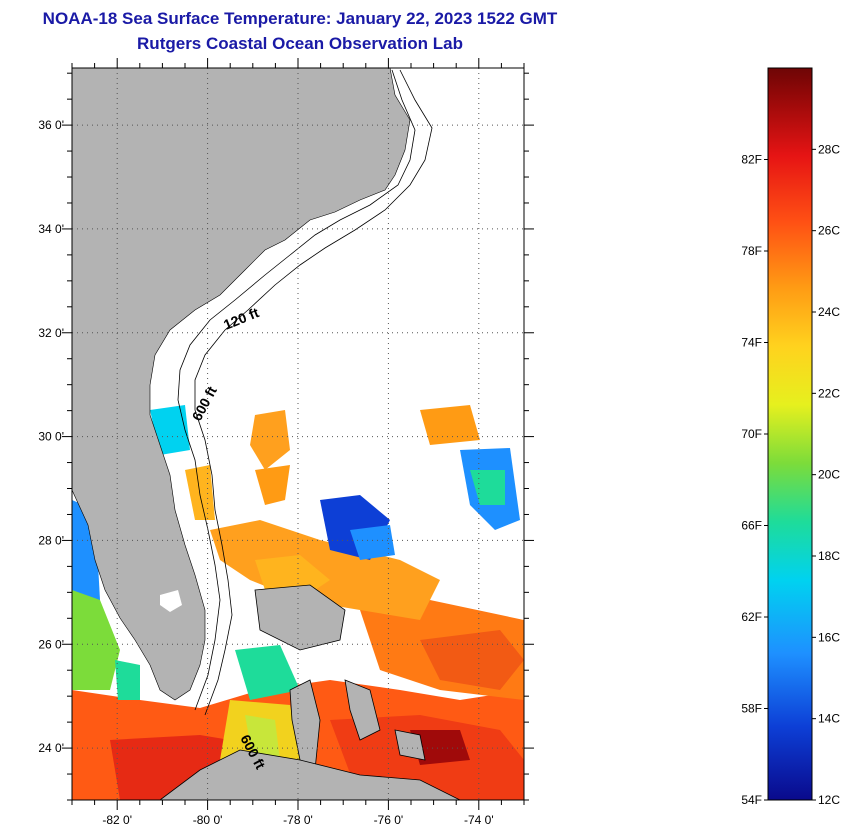 The image size is (849, 832). What do you see at coordinates (829, 312) in the screenshot?
I see `colorbar-c-label: 24C` at bounding box center [829, 312].